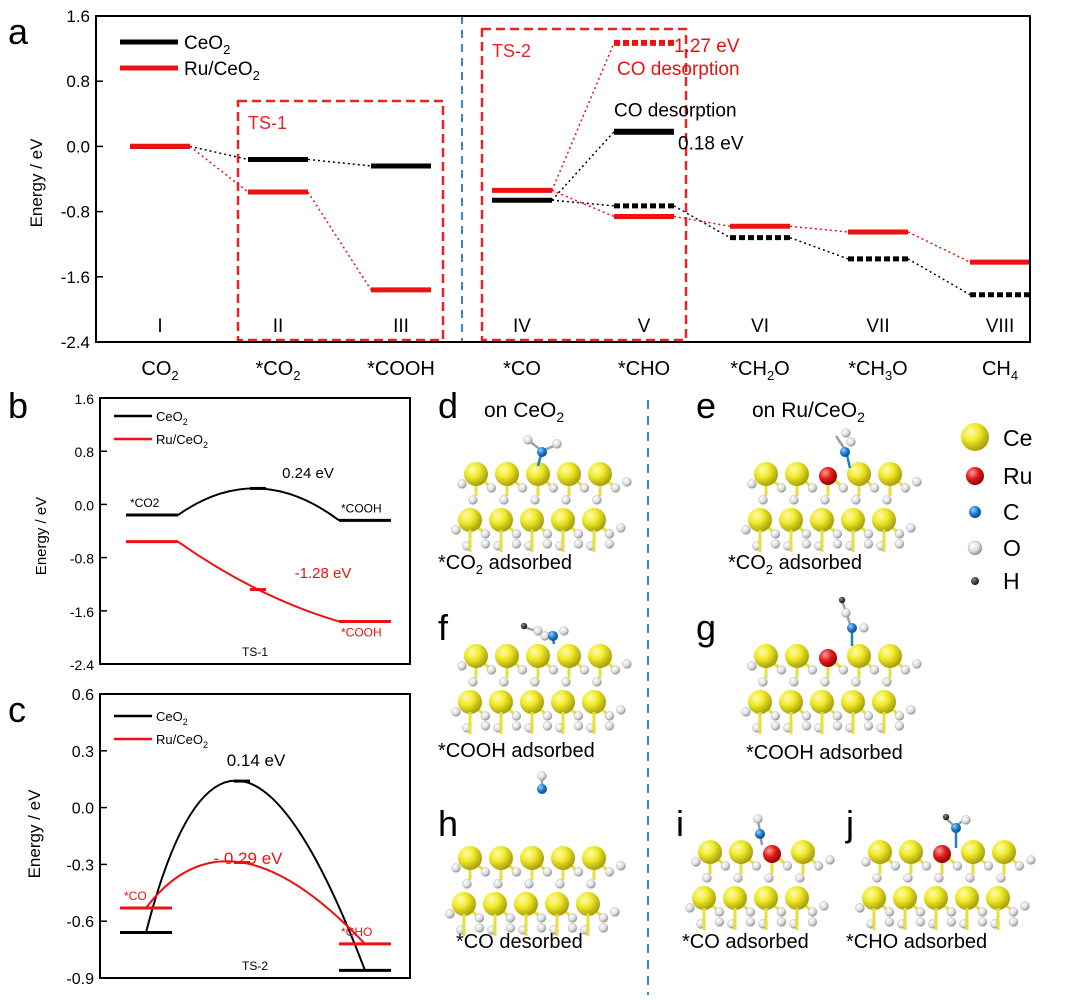 This screenshot has width=1080, height=1001. I want to click on category-label: *CO, so click(522, 369).